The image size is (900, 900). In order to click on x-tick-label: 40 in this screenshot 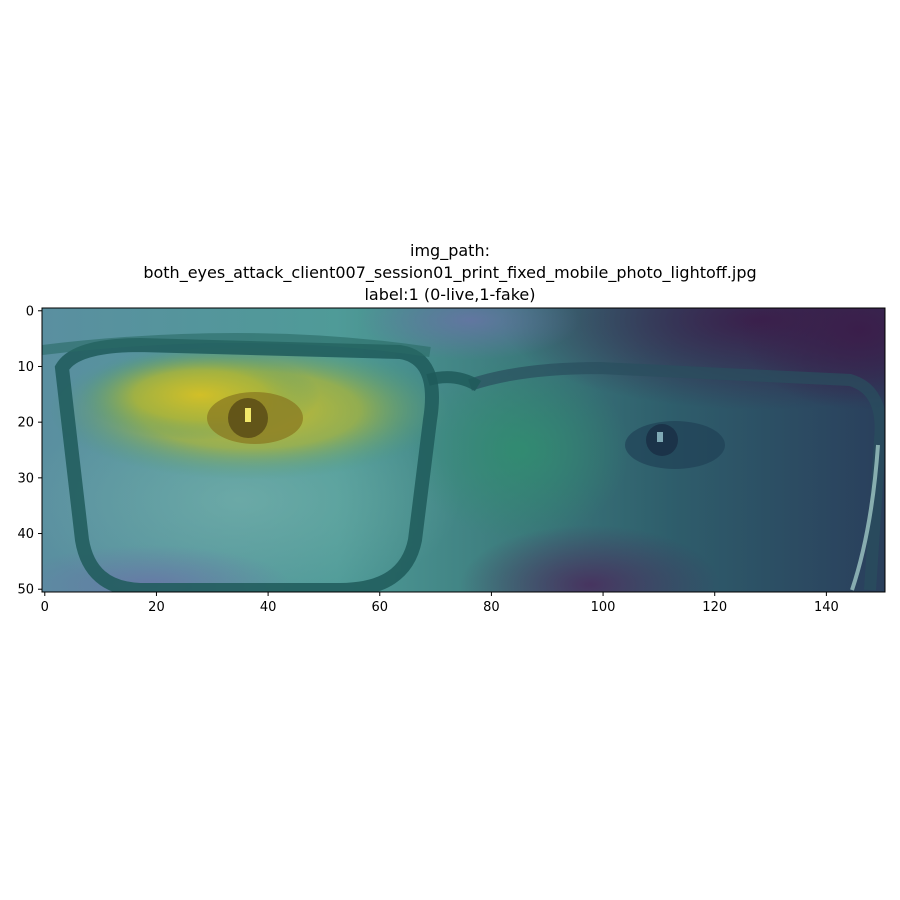, I will do `click(268, 607)`.